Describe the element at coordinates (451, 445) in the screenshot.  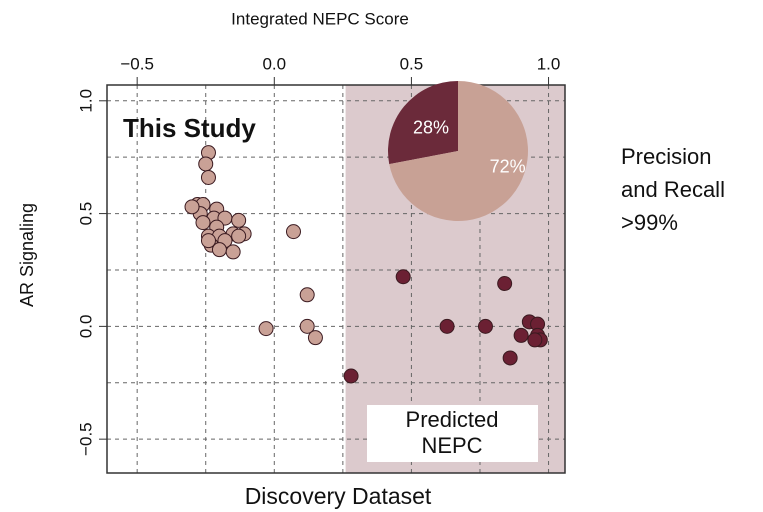
I see `box-text: NEPC` at that location.